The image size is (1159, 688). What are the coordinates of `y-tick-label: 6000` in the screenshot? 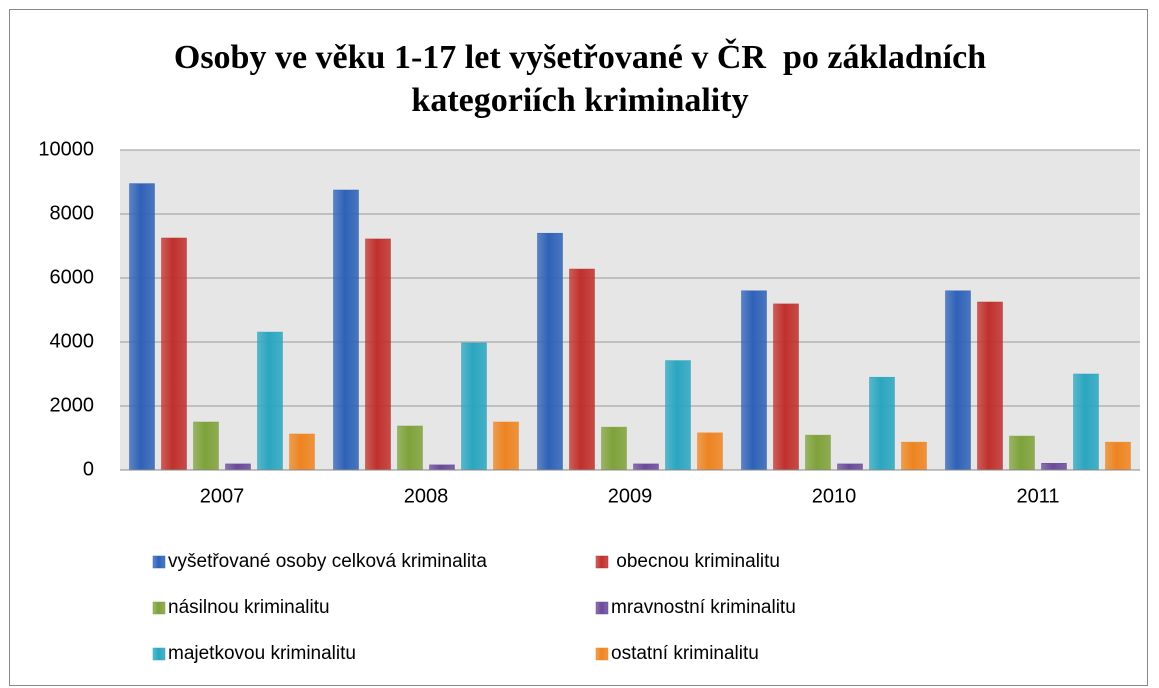 It's located at (72, 277).